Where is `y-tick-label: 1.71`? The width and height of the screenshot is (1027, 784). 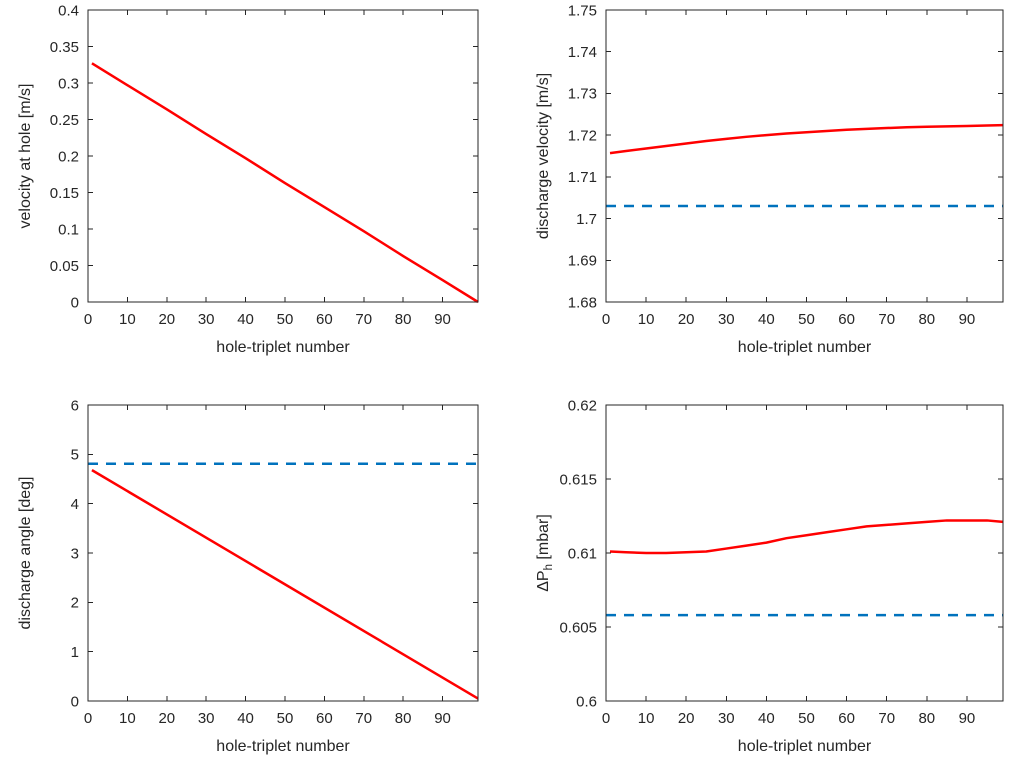
y-tick-label: 1.71 is located at coordinates (582, 177).